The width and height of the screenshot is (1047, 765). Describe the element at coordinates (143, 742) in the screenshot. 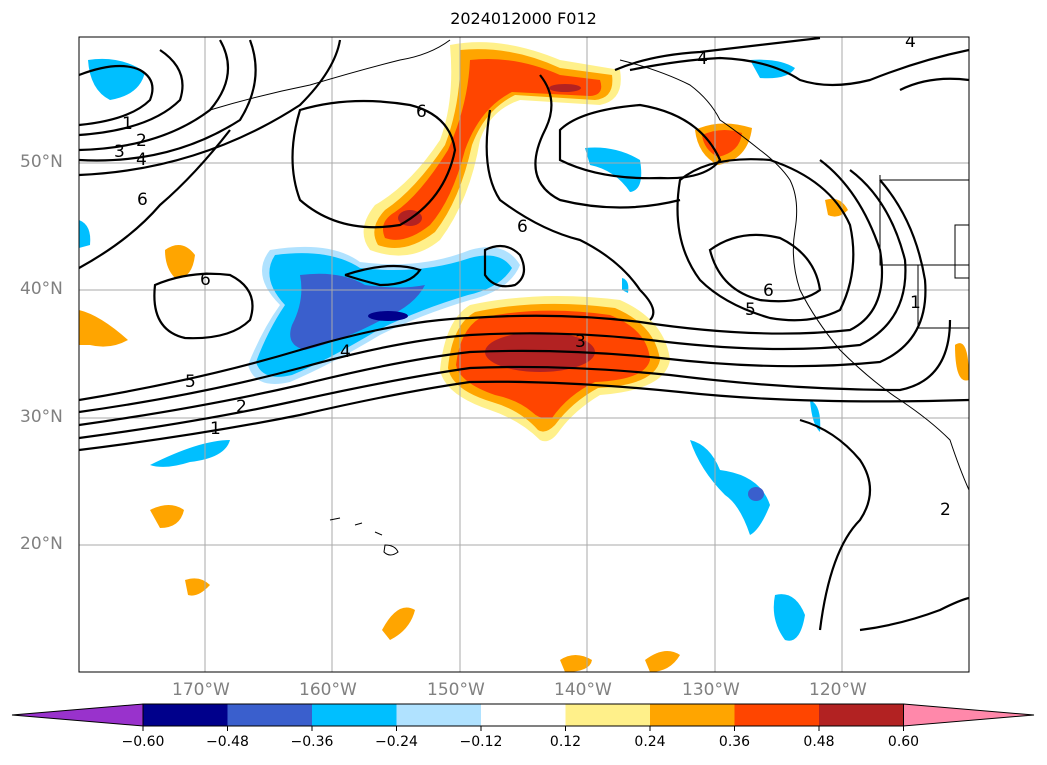

I see `colorbar-tick-label: −0.60` at that location.